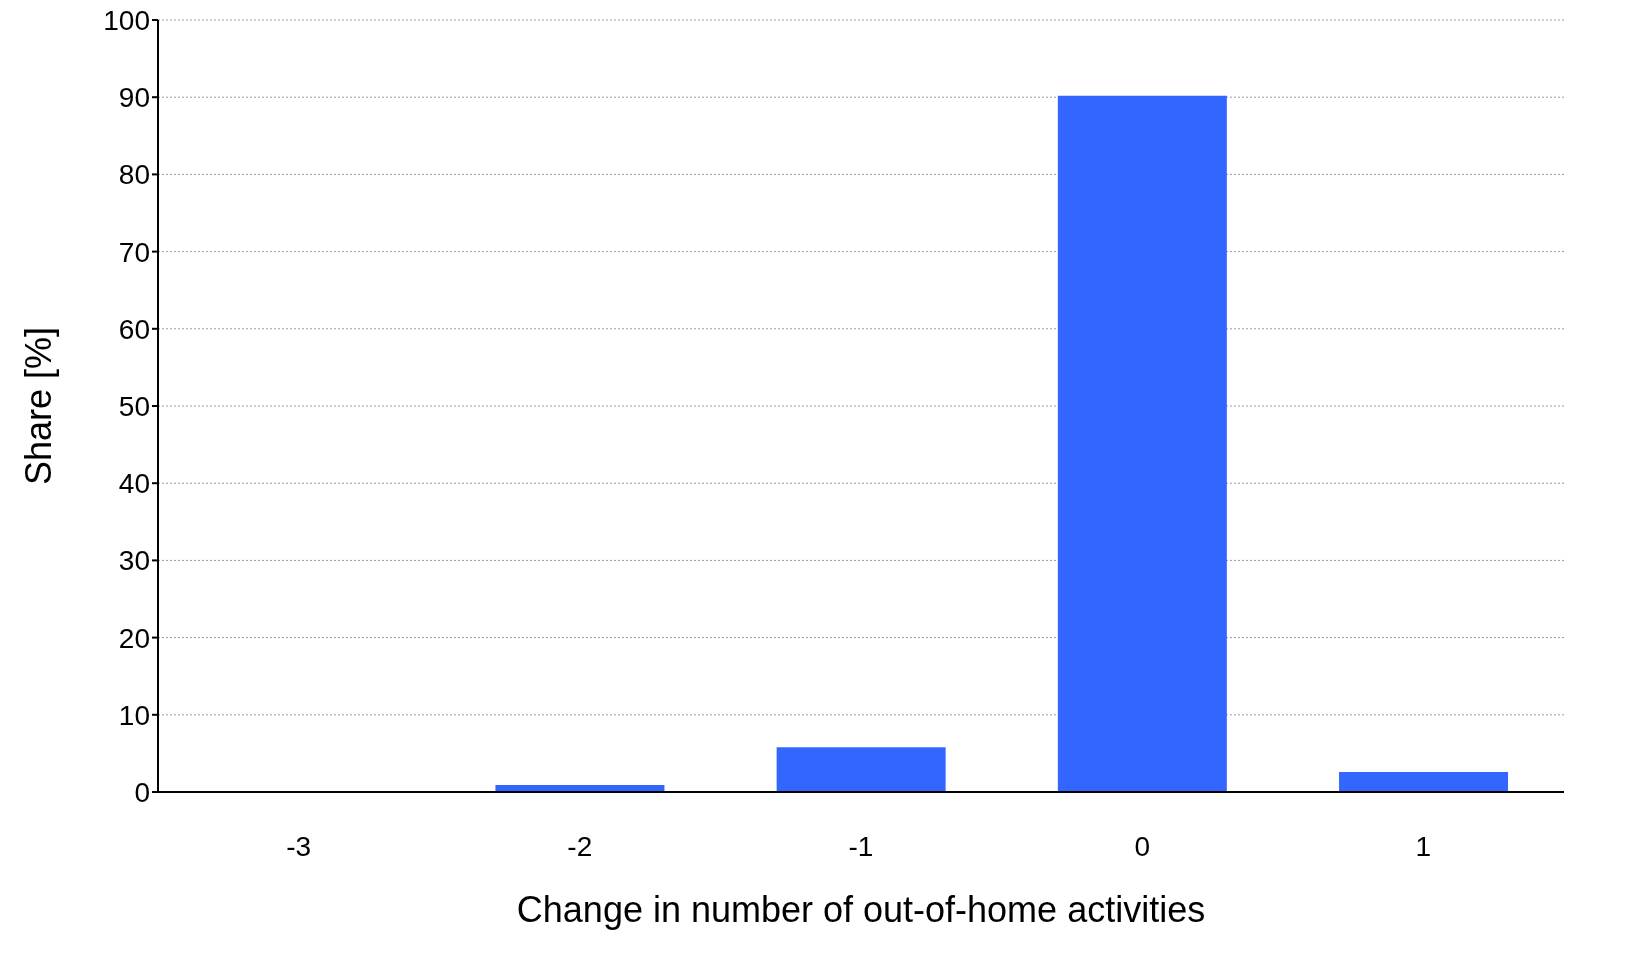 The height and width of the screenshot is (960, 1632). What do you see at coordinates (38, 406) in the screenshot?
I see `y-axis-title: Share [%]` at bounding box center [38, 406].